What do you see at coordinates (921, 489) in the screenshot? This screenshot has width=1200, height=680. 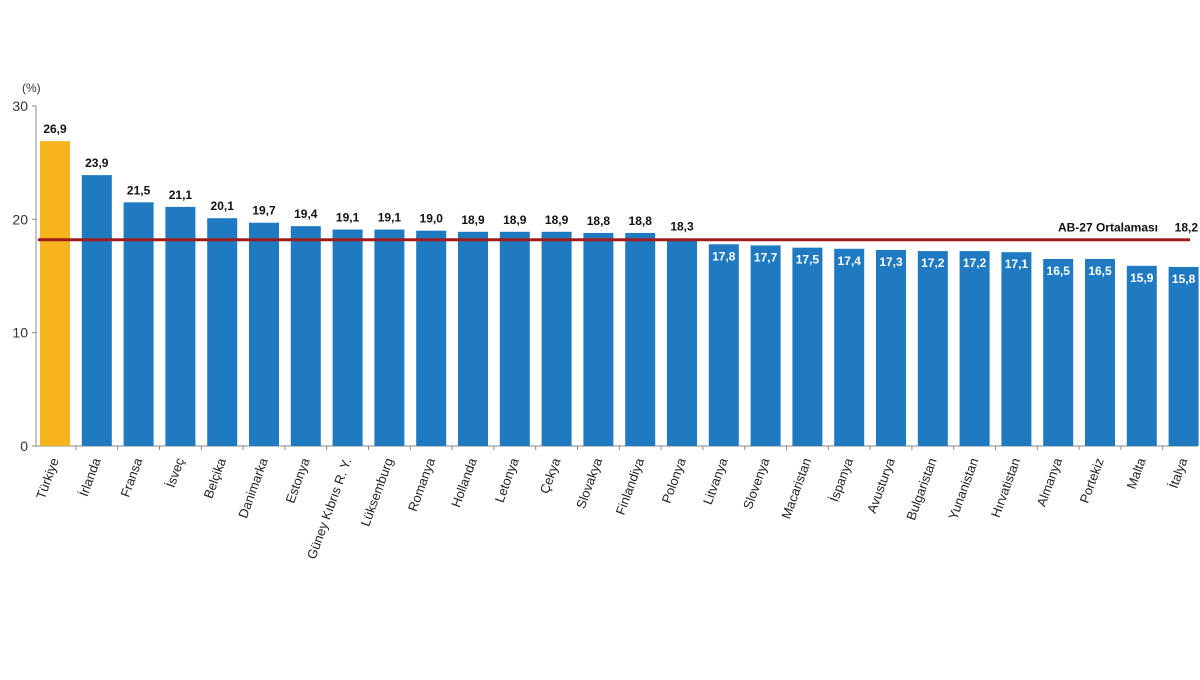 I see `x-tick-label: Bulgaristan` at bounding box center [921, 489].